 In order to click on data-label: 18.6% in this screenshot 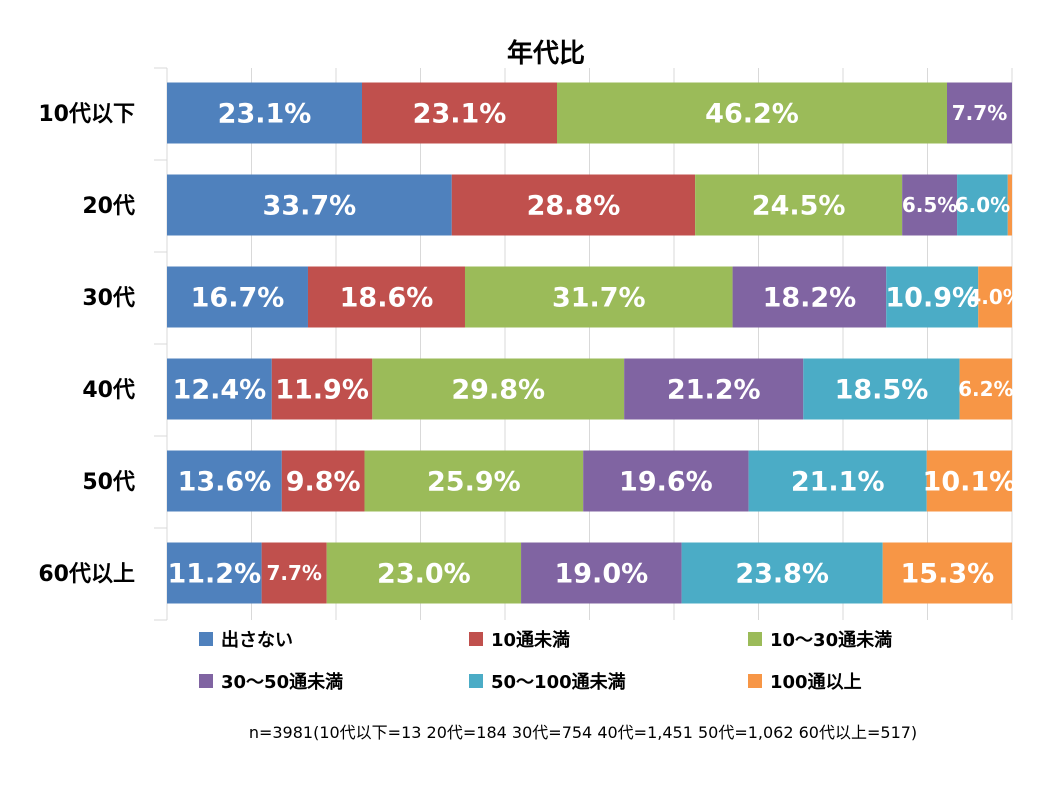, I will do `click(387, 298)`.